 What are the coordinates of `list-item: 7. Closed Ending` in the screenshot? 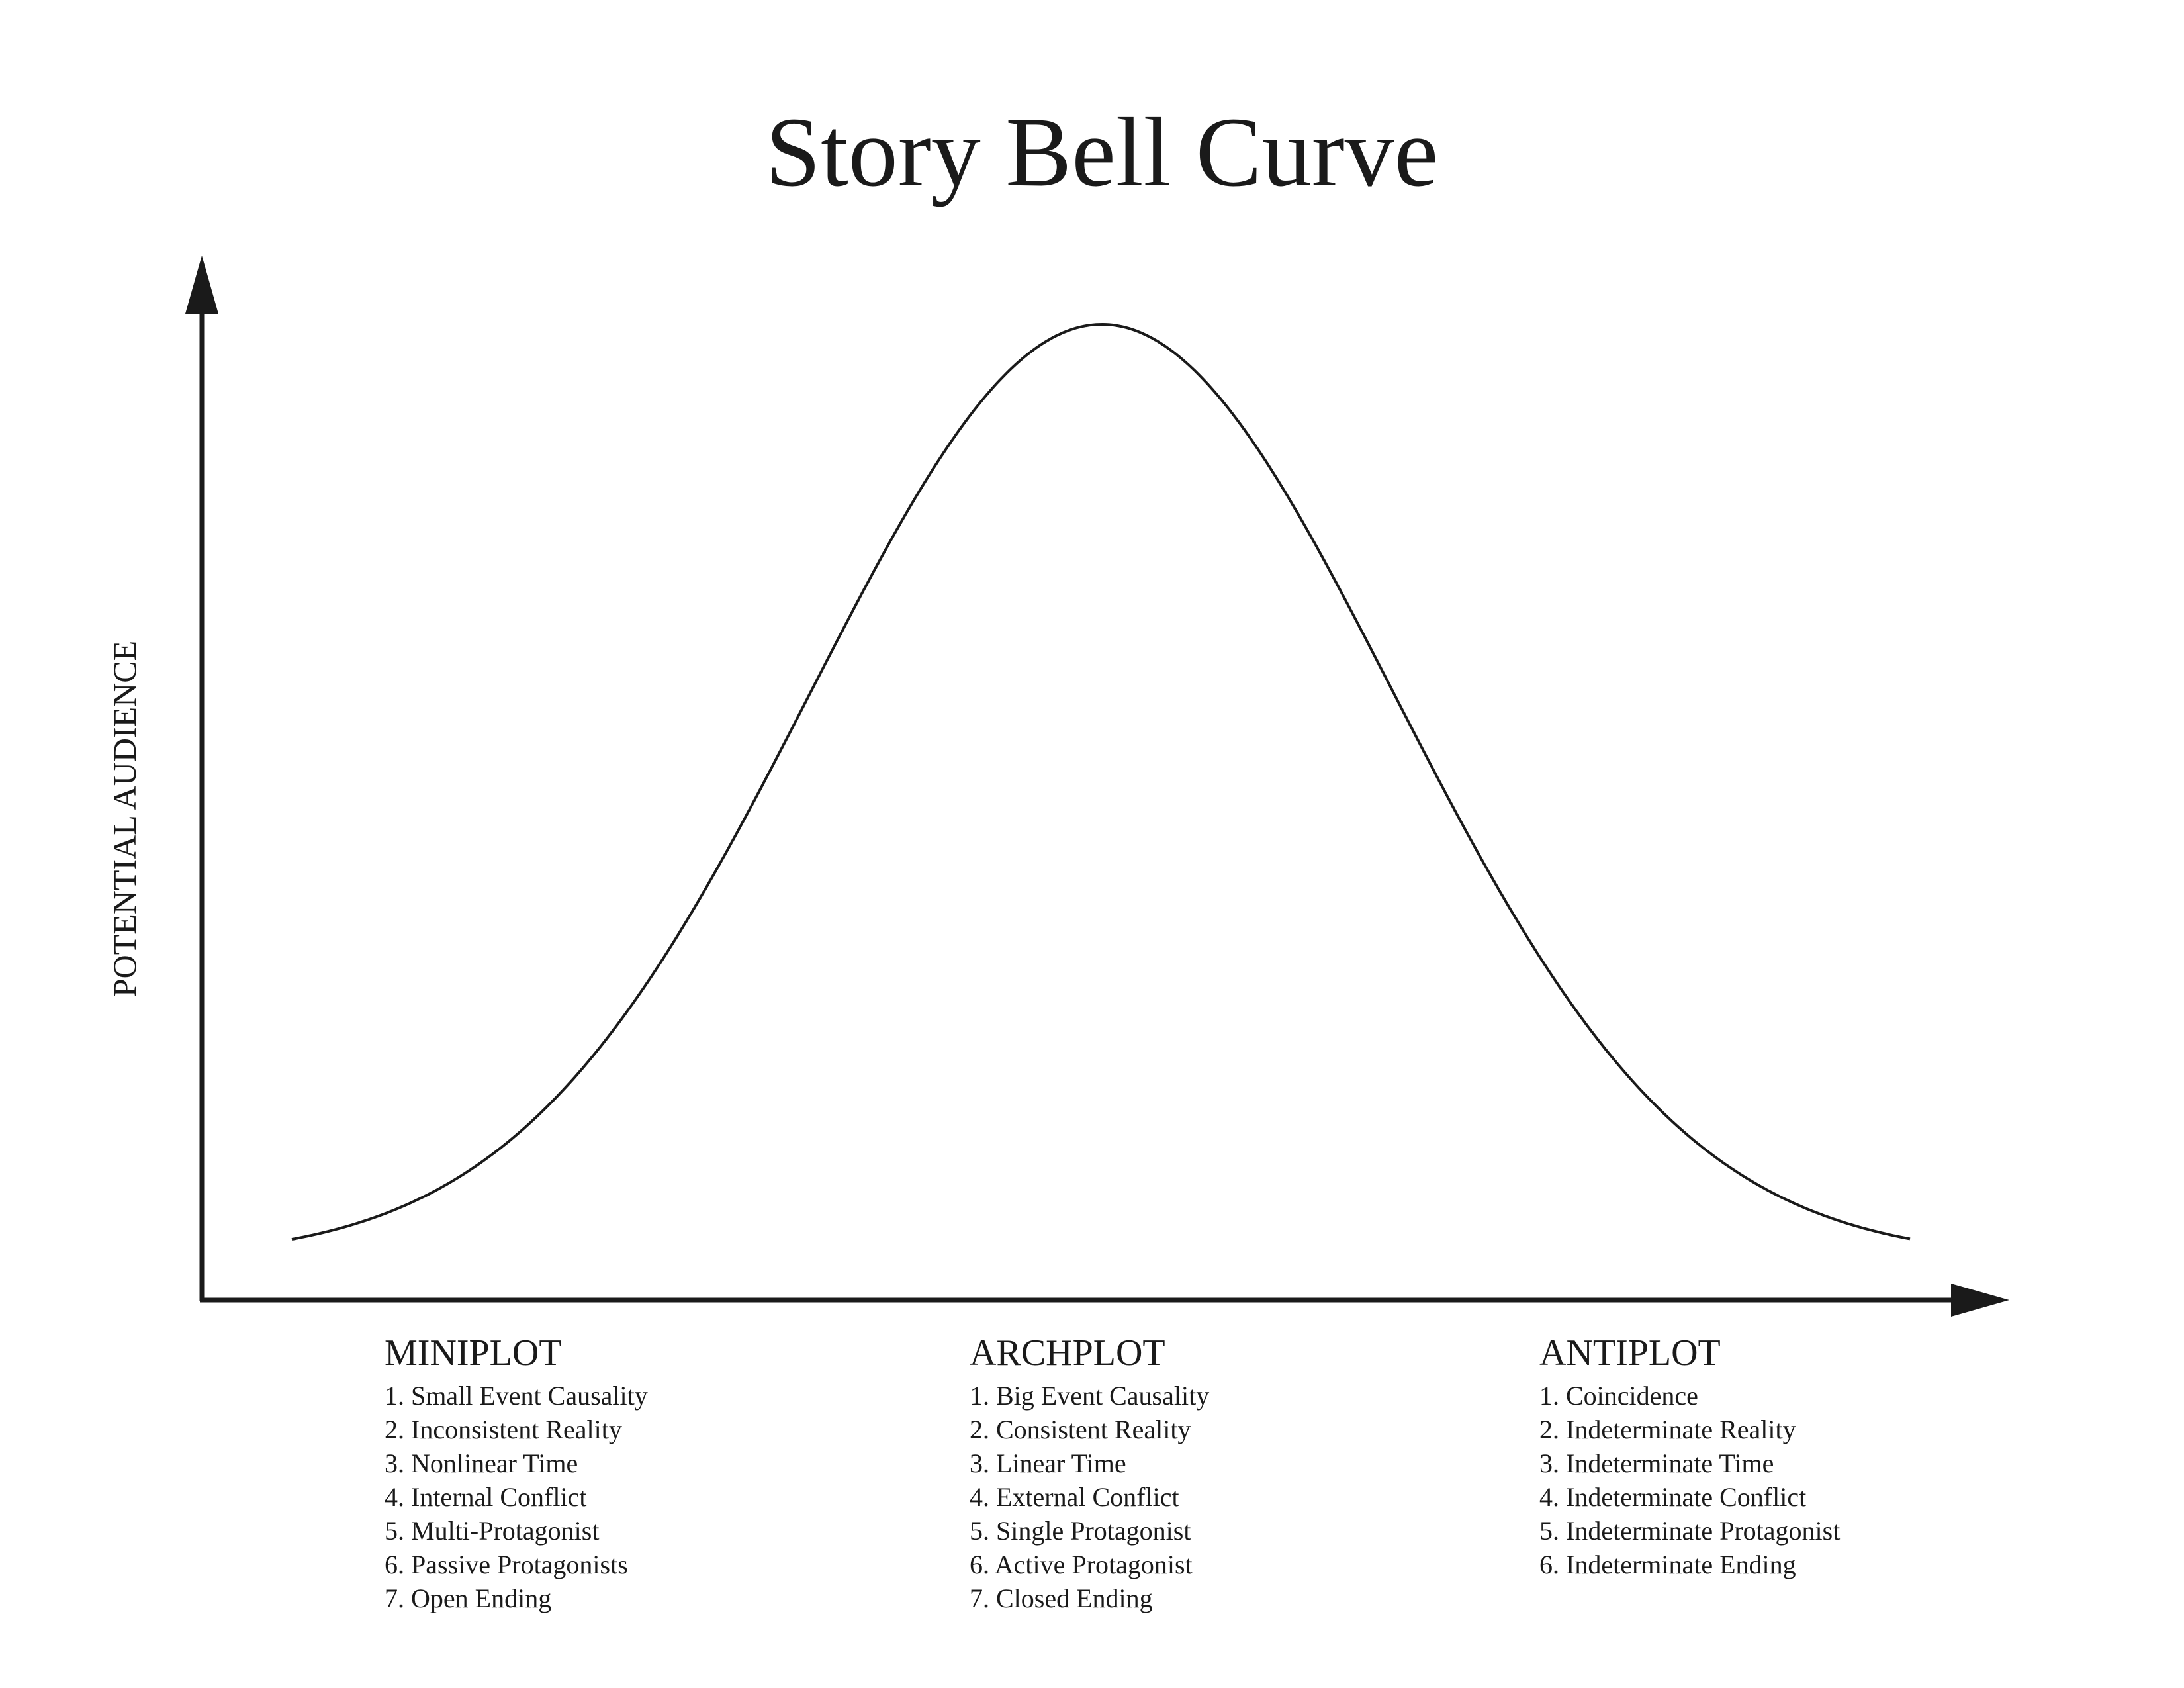 It's located at (1061, 1598).